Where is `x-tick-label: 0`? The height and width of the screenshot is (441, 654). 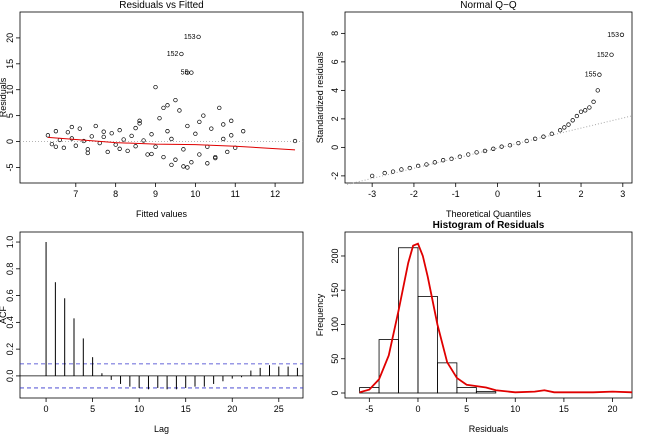
x-tick-label: 0 is located at coordinates (46, 409).